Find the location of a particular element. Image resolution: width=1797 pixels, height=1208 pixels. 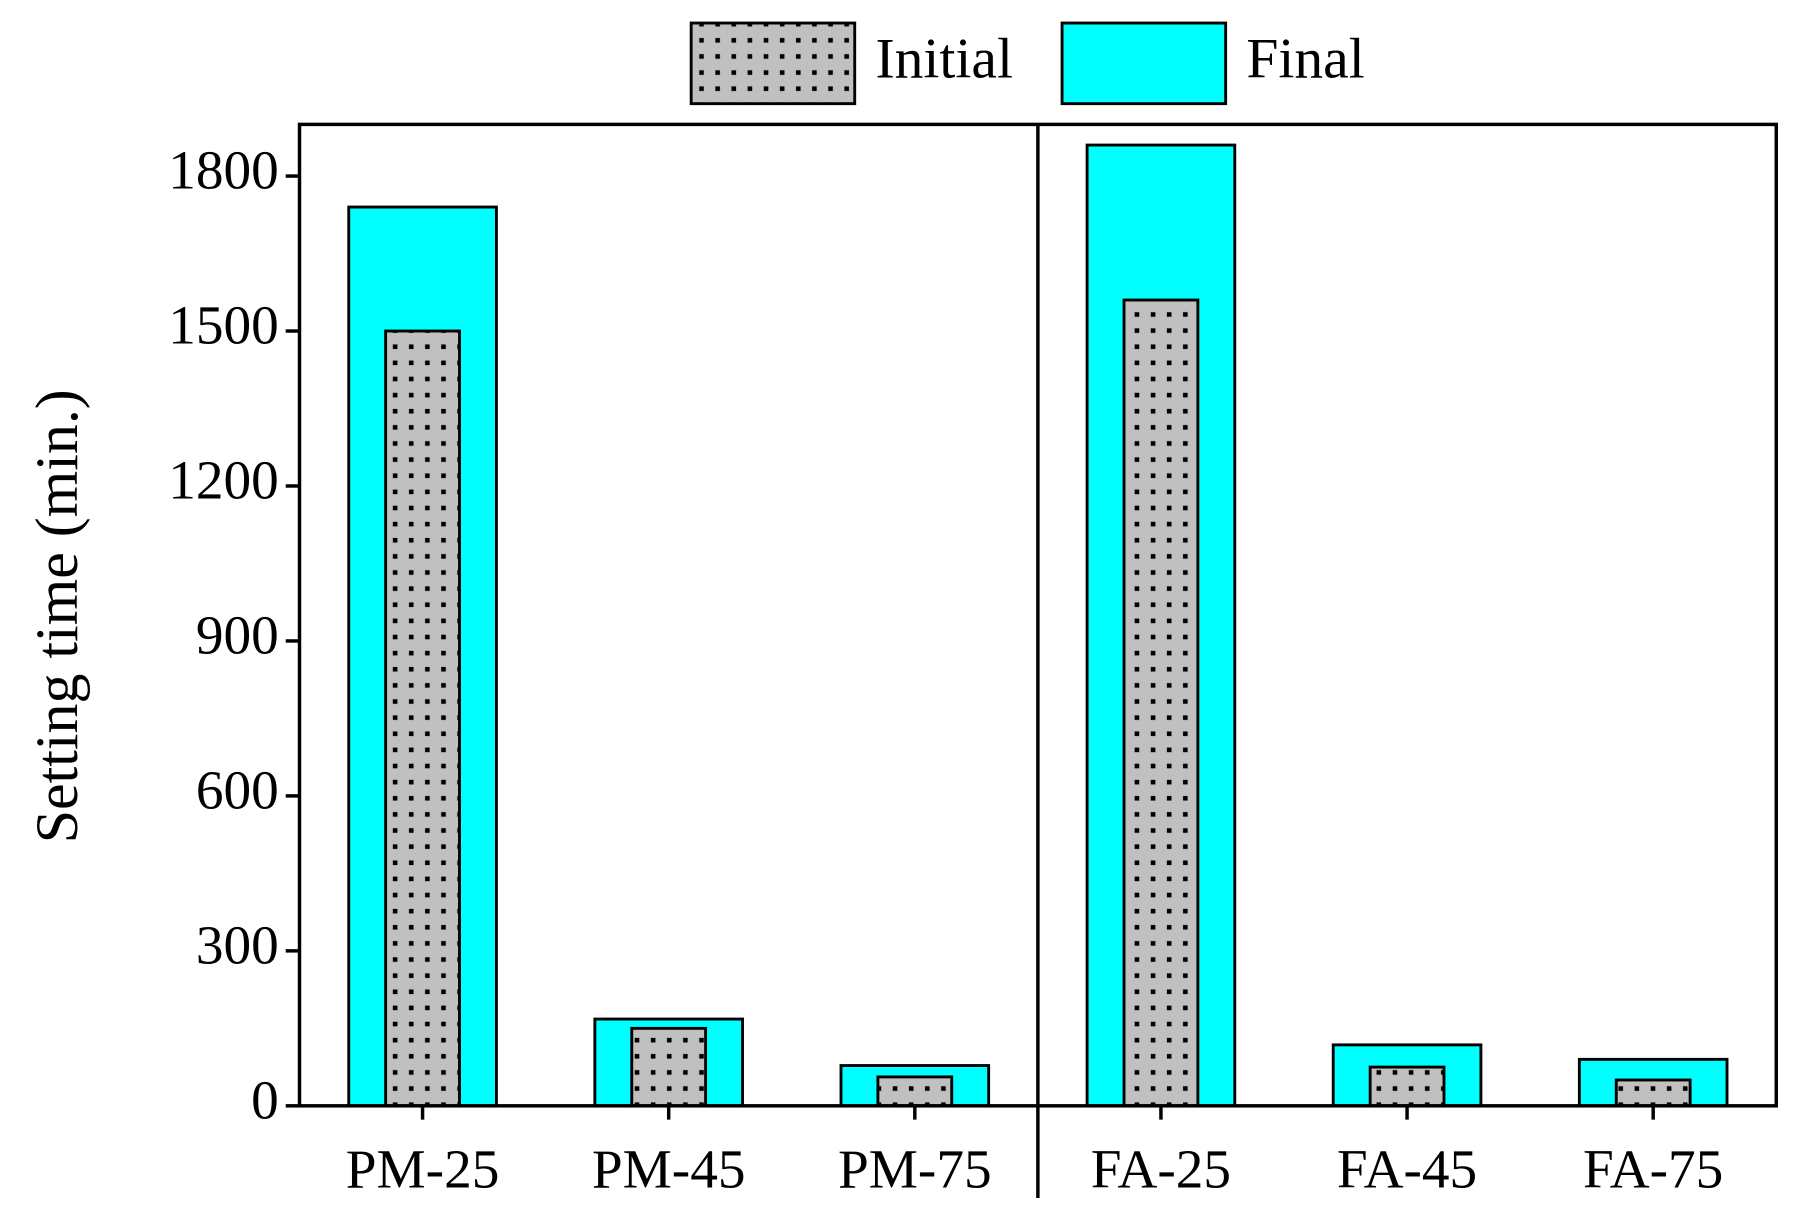

x-tick-label: FA-25 is located at coordinates (1161, 1169).